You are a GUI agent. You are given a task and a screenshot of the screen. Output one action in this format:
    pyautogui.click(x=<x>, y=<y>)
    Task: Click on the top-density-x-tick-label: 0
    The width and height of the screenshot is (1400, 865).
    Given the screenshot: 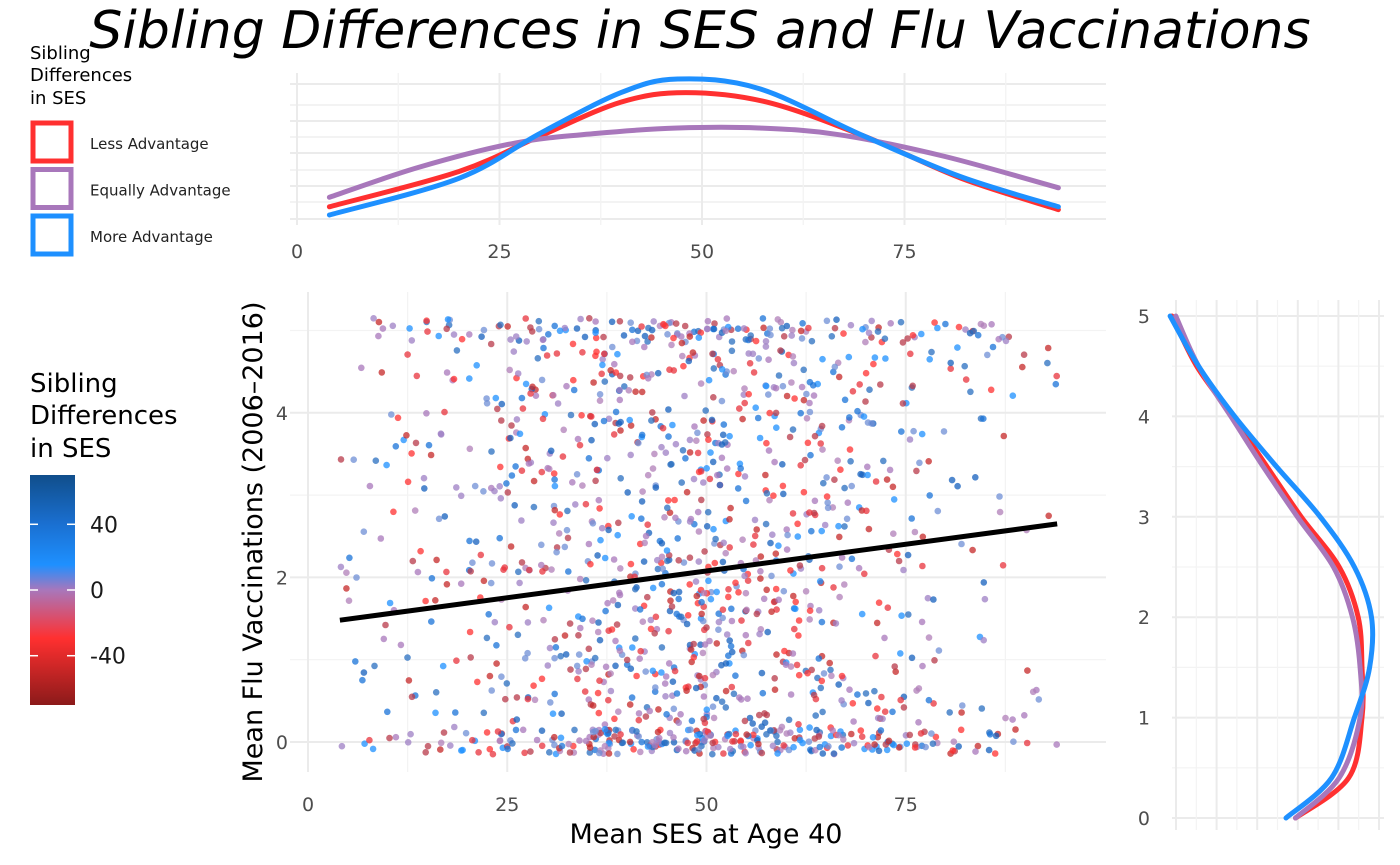 What is the action you would take?
    pyautogui.click(x=297, y=252)
    